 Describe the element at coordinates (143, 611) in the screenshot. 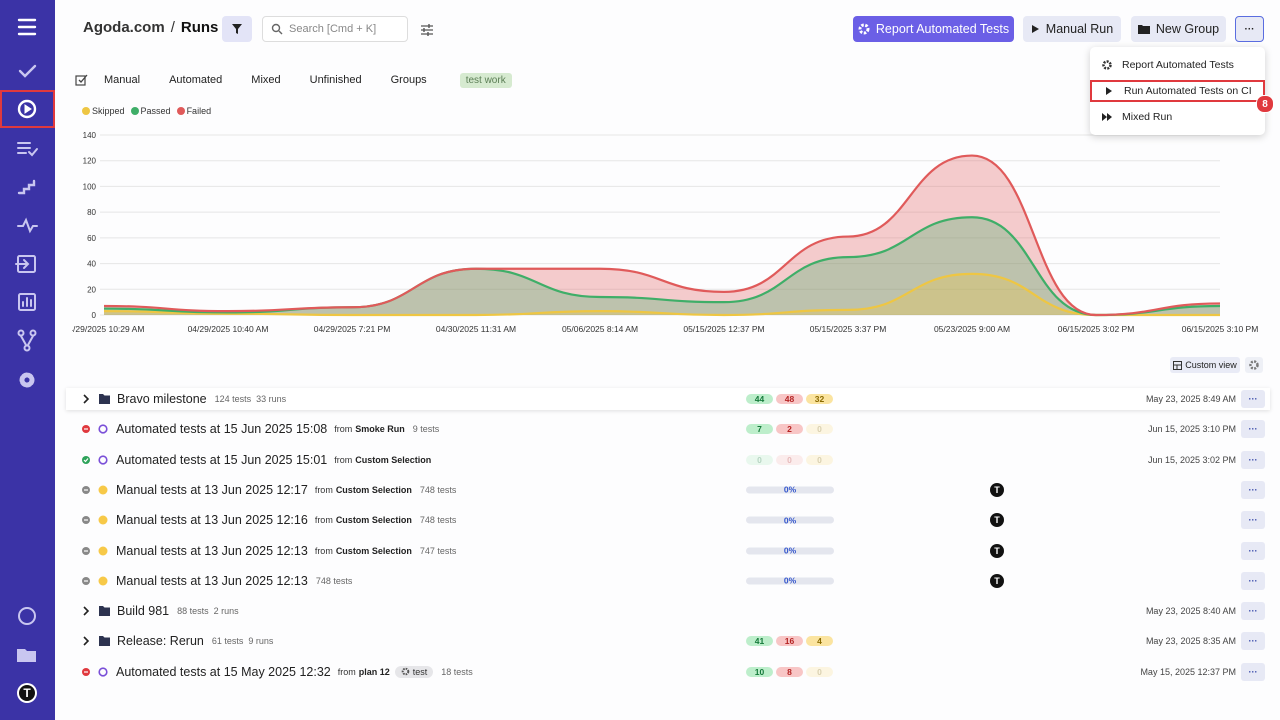

I see `run-title: Build 981` at that location.